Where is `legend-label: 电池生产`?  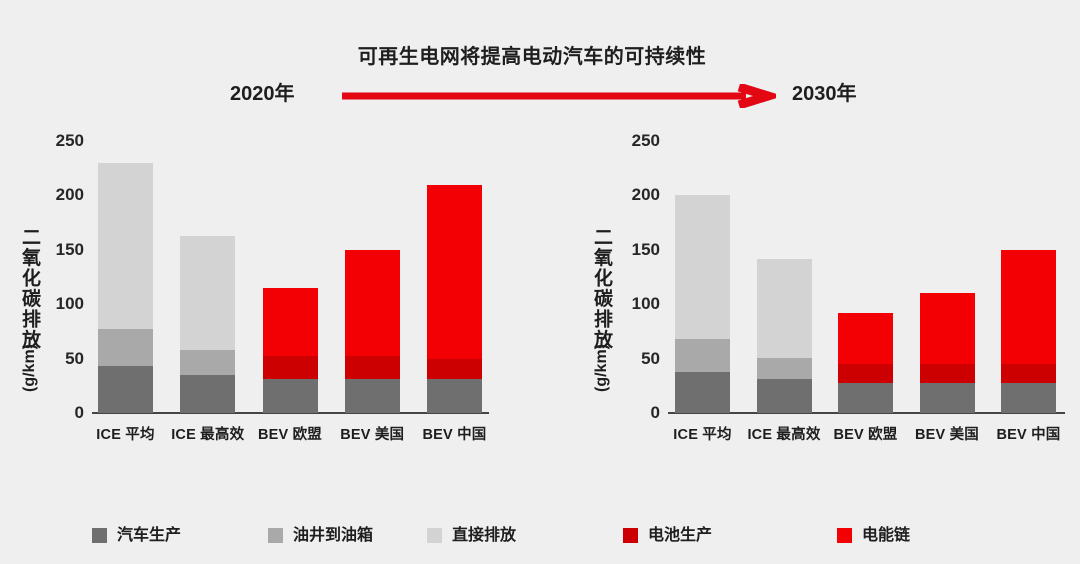 legend-label: 电池生产 is located at coordinates (680, 535).